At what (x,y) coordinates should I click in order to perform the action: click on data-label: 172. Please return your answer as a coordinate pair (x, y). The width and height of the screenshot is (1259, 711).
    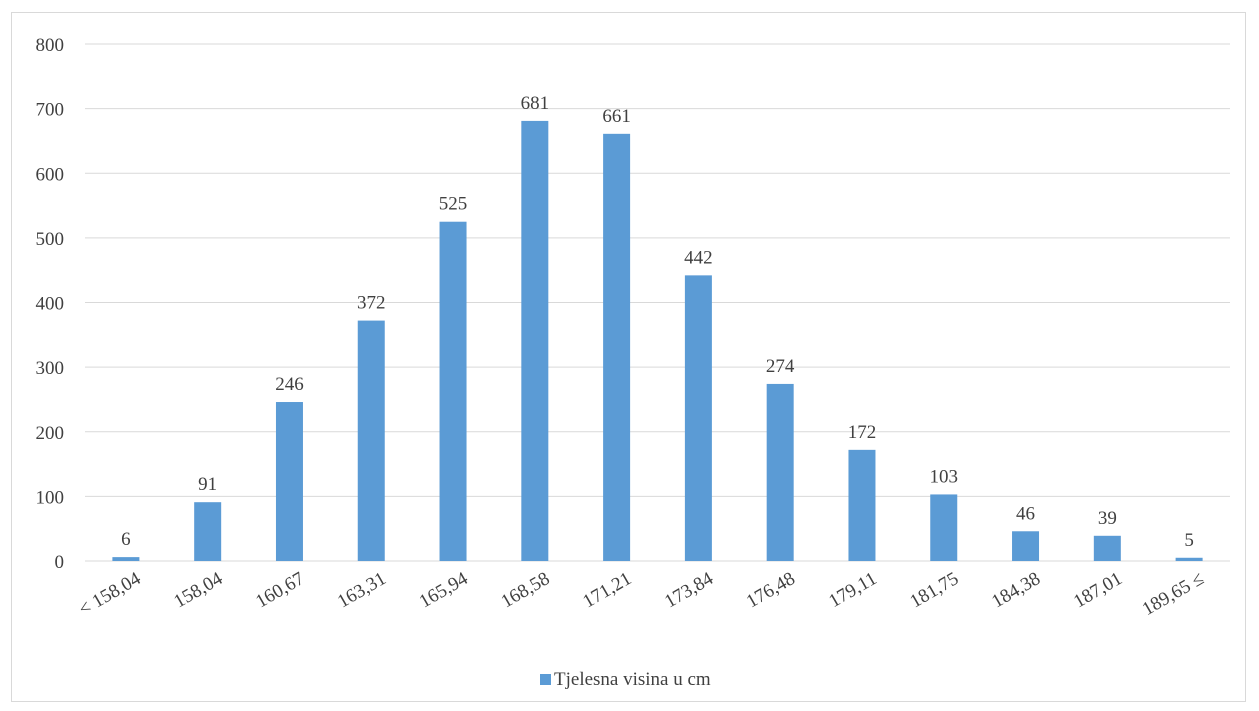
    Looking at the image, I should click on (862, 432).